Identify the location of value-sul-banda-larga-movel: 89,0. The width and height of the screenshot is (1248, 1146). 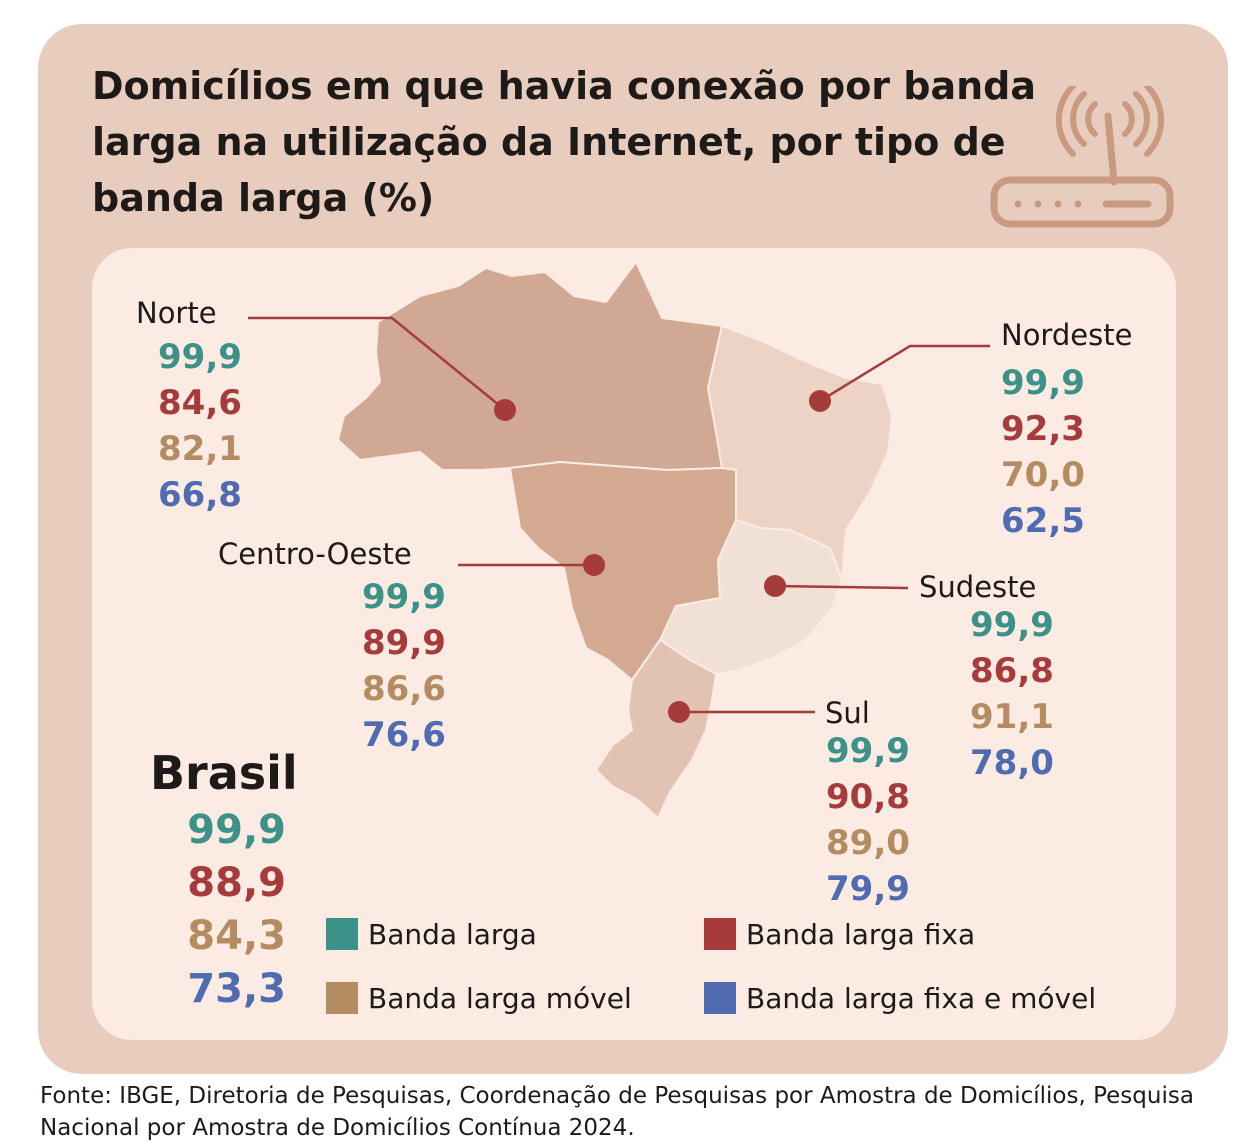
(868, 843).